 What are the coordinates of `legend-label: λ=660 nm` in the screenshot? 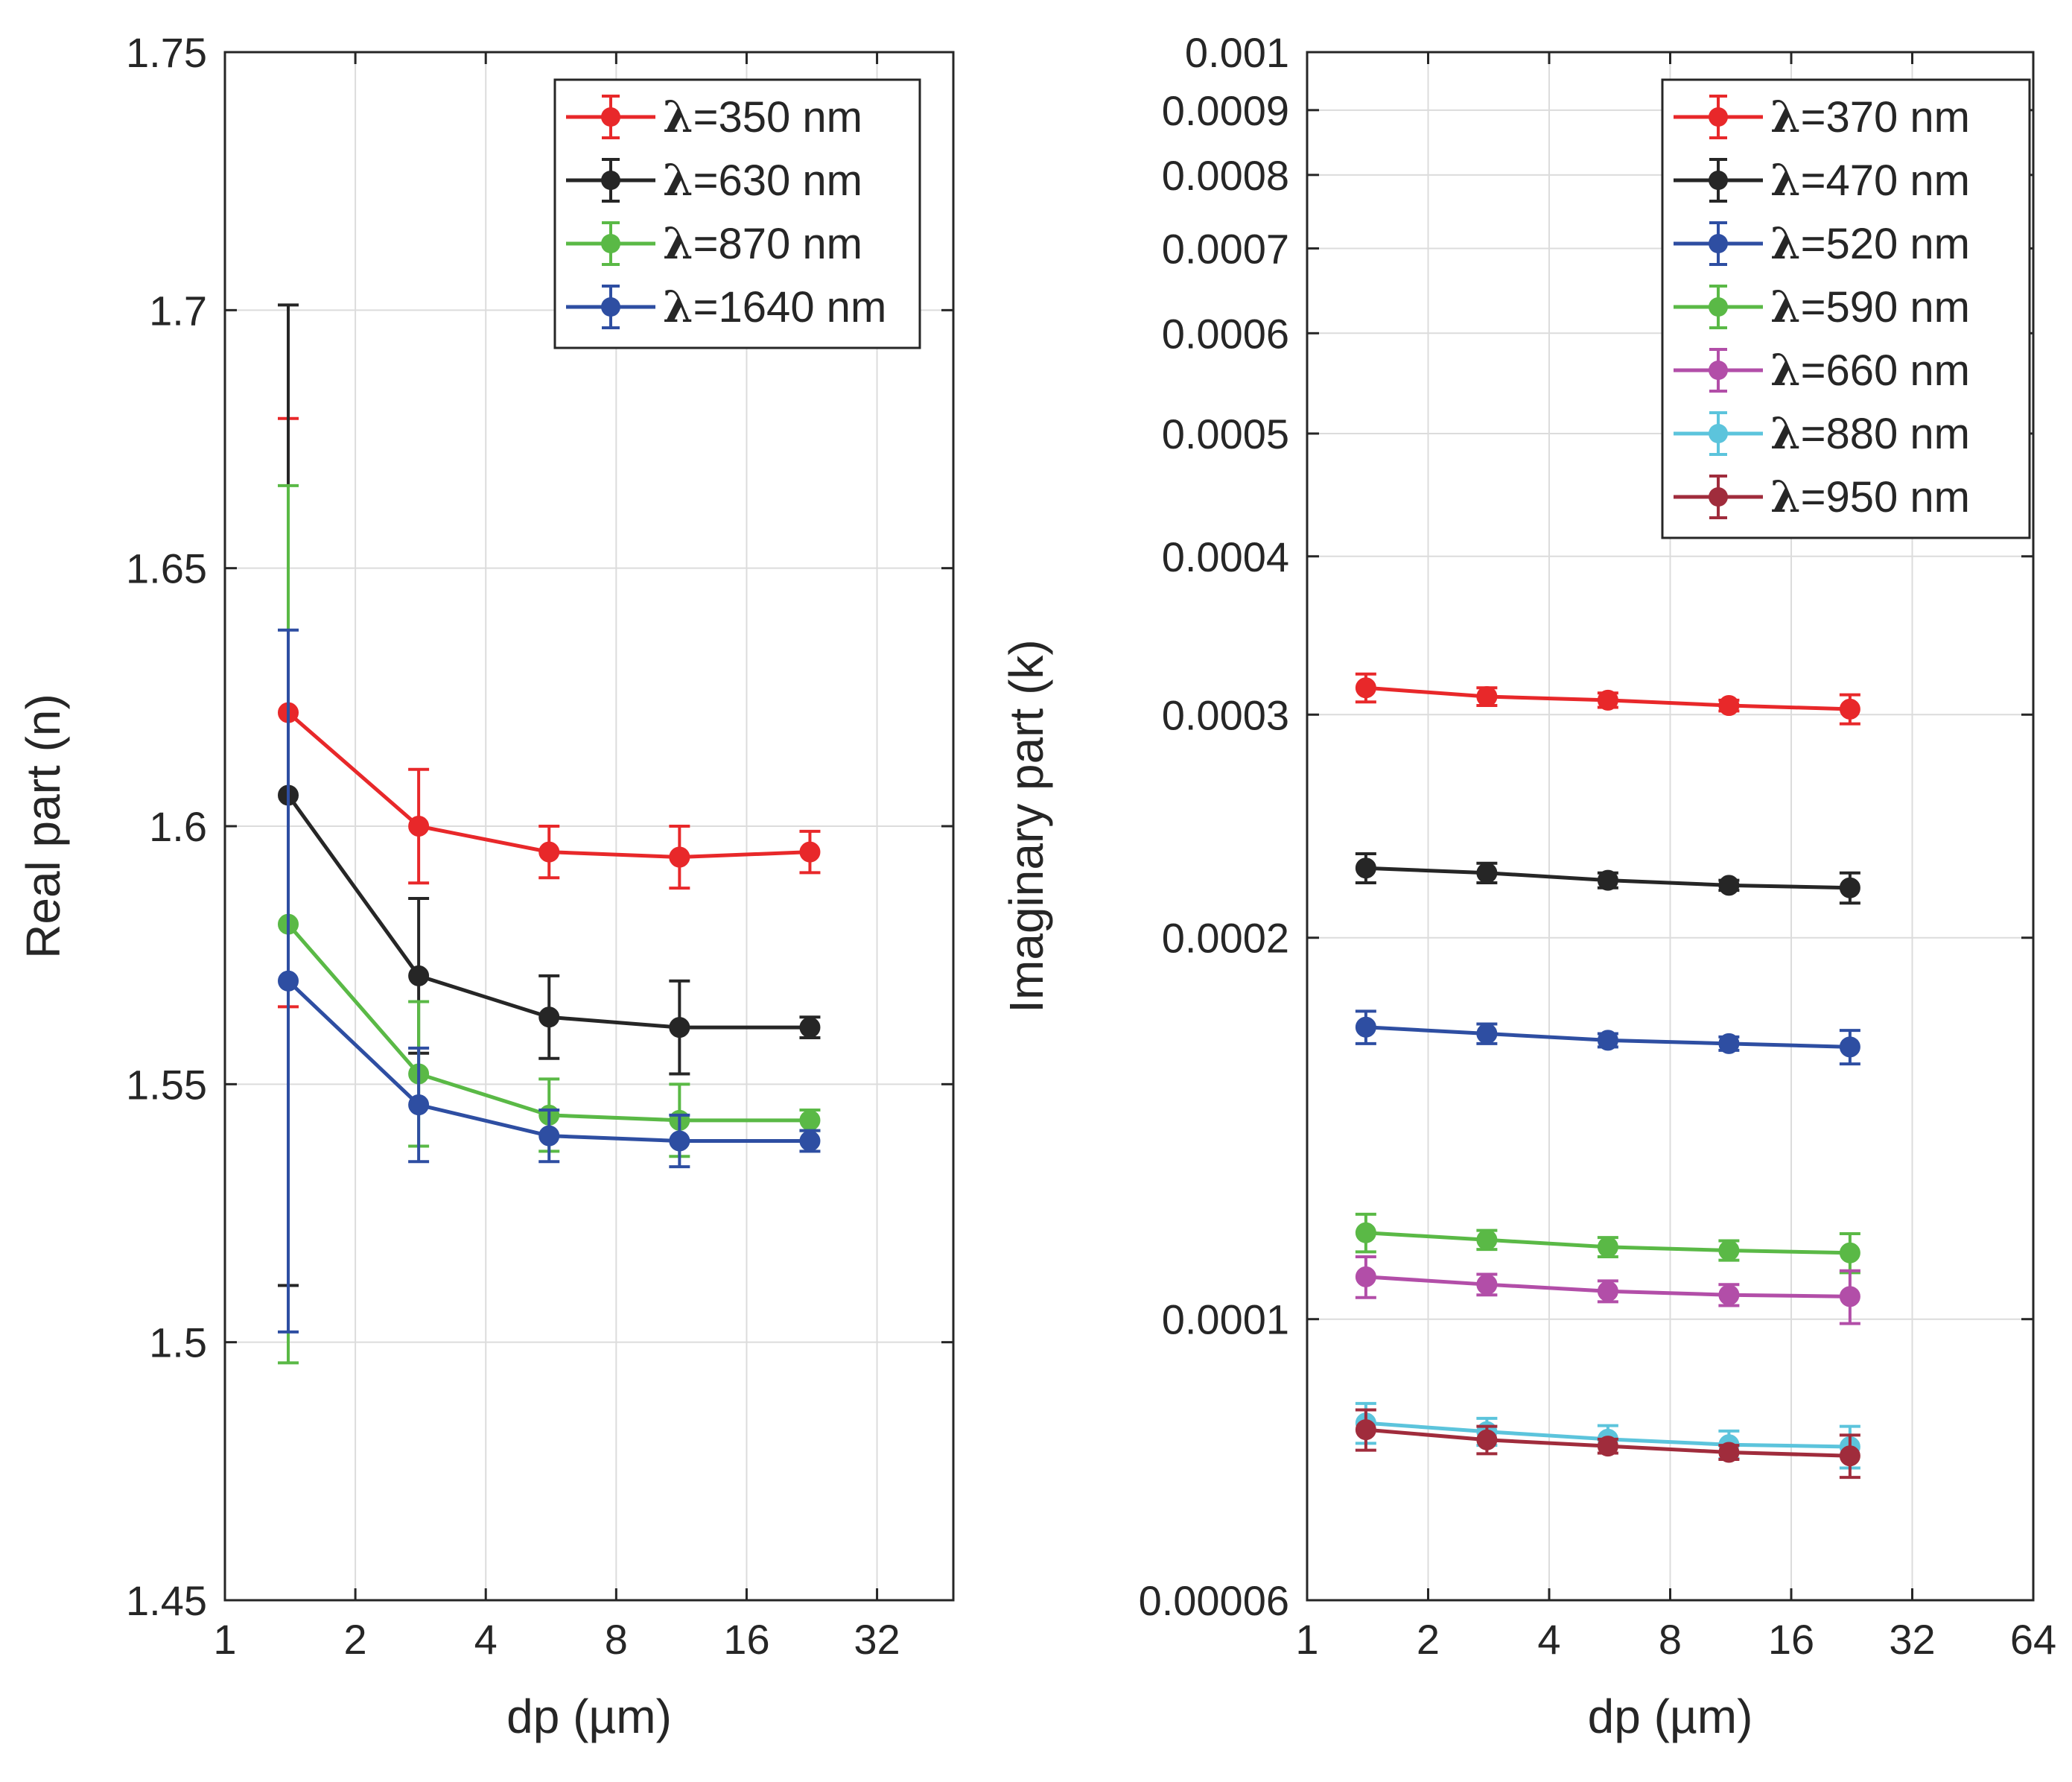 It's located at (1870, 371).